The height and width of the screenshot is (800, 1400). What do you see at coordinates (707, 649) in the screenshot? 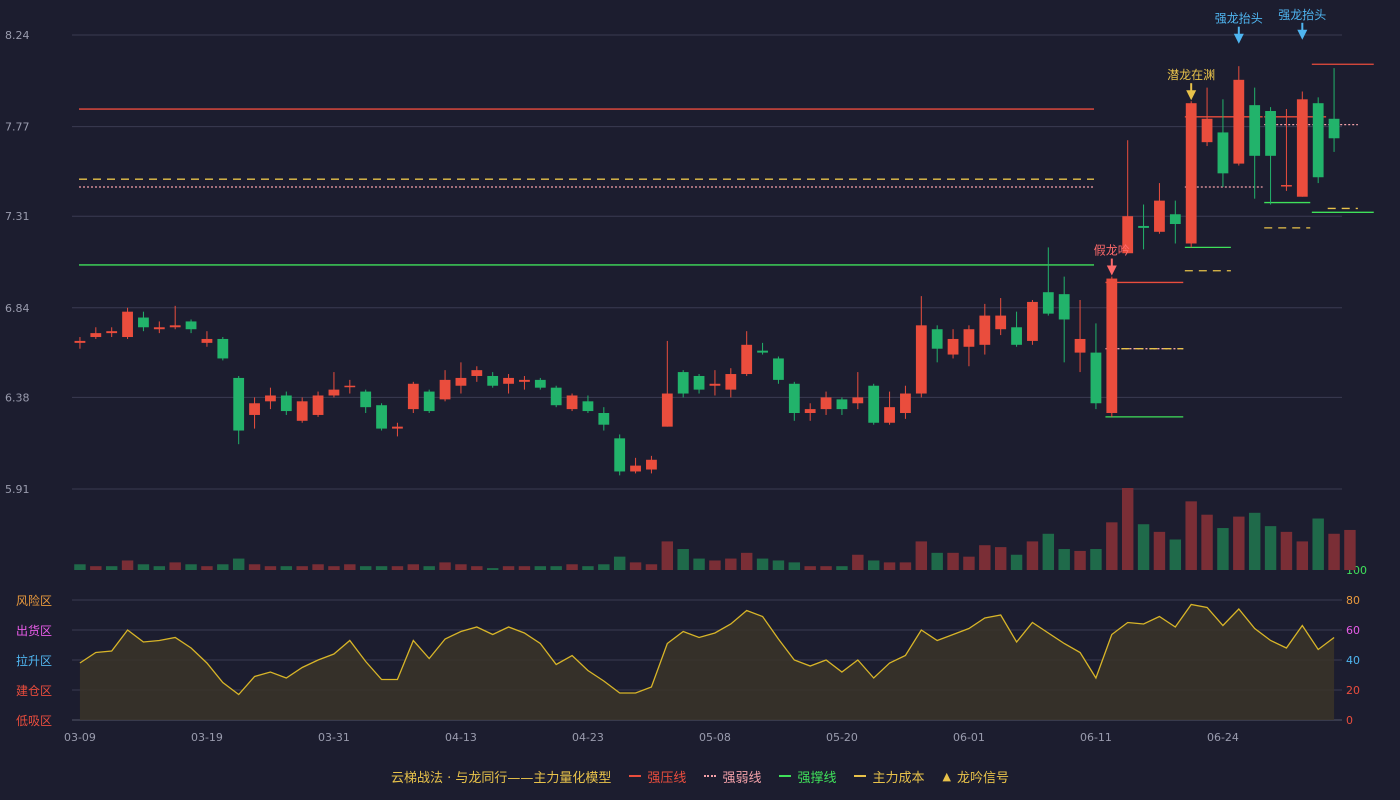
I see `oscillator-line` at bounding box center [707, 649].